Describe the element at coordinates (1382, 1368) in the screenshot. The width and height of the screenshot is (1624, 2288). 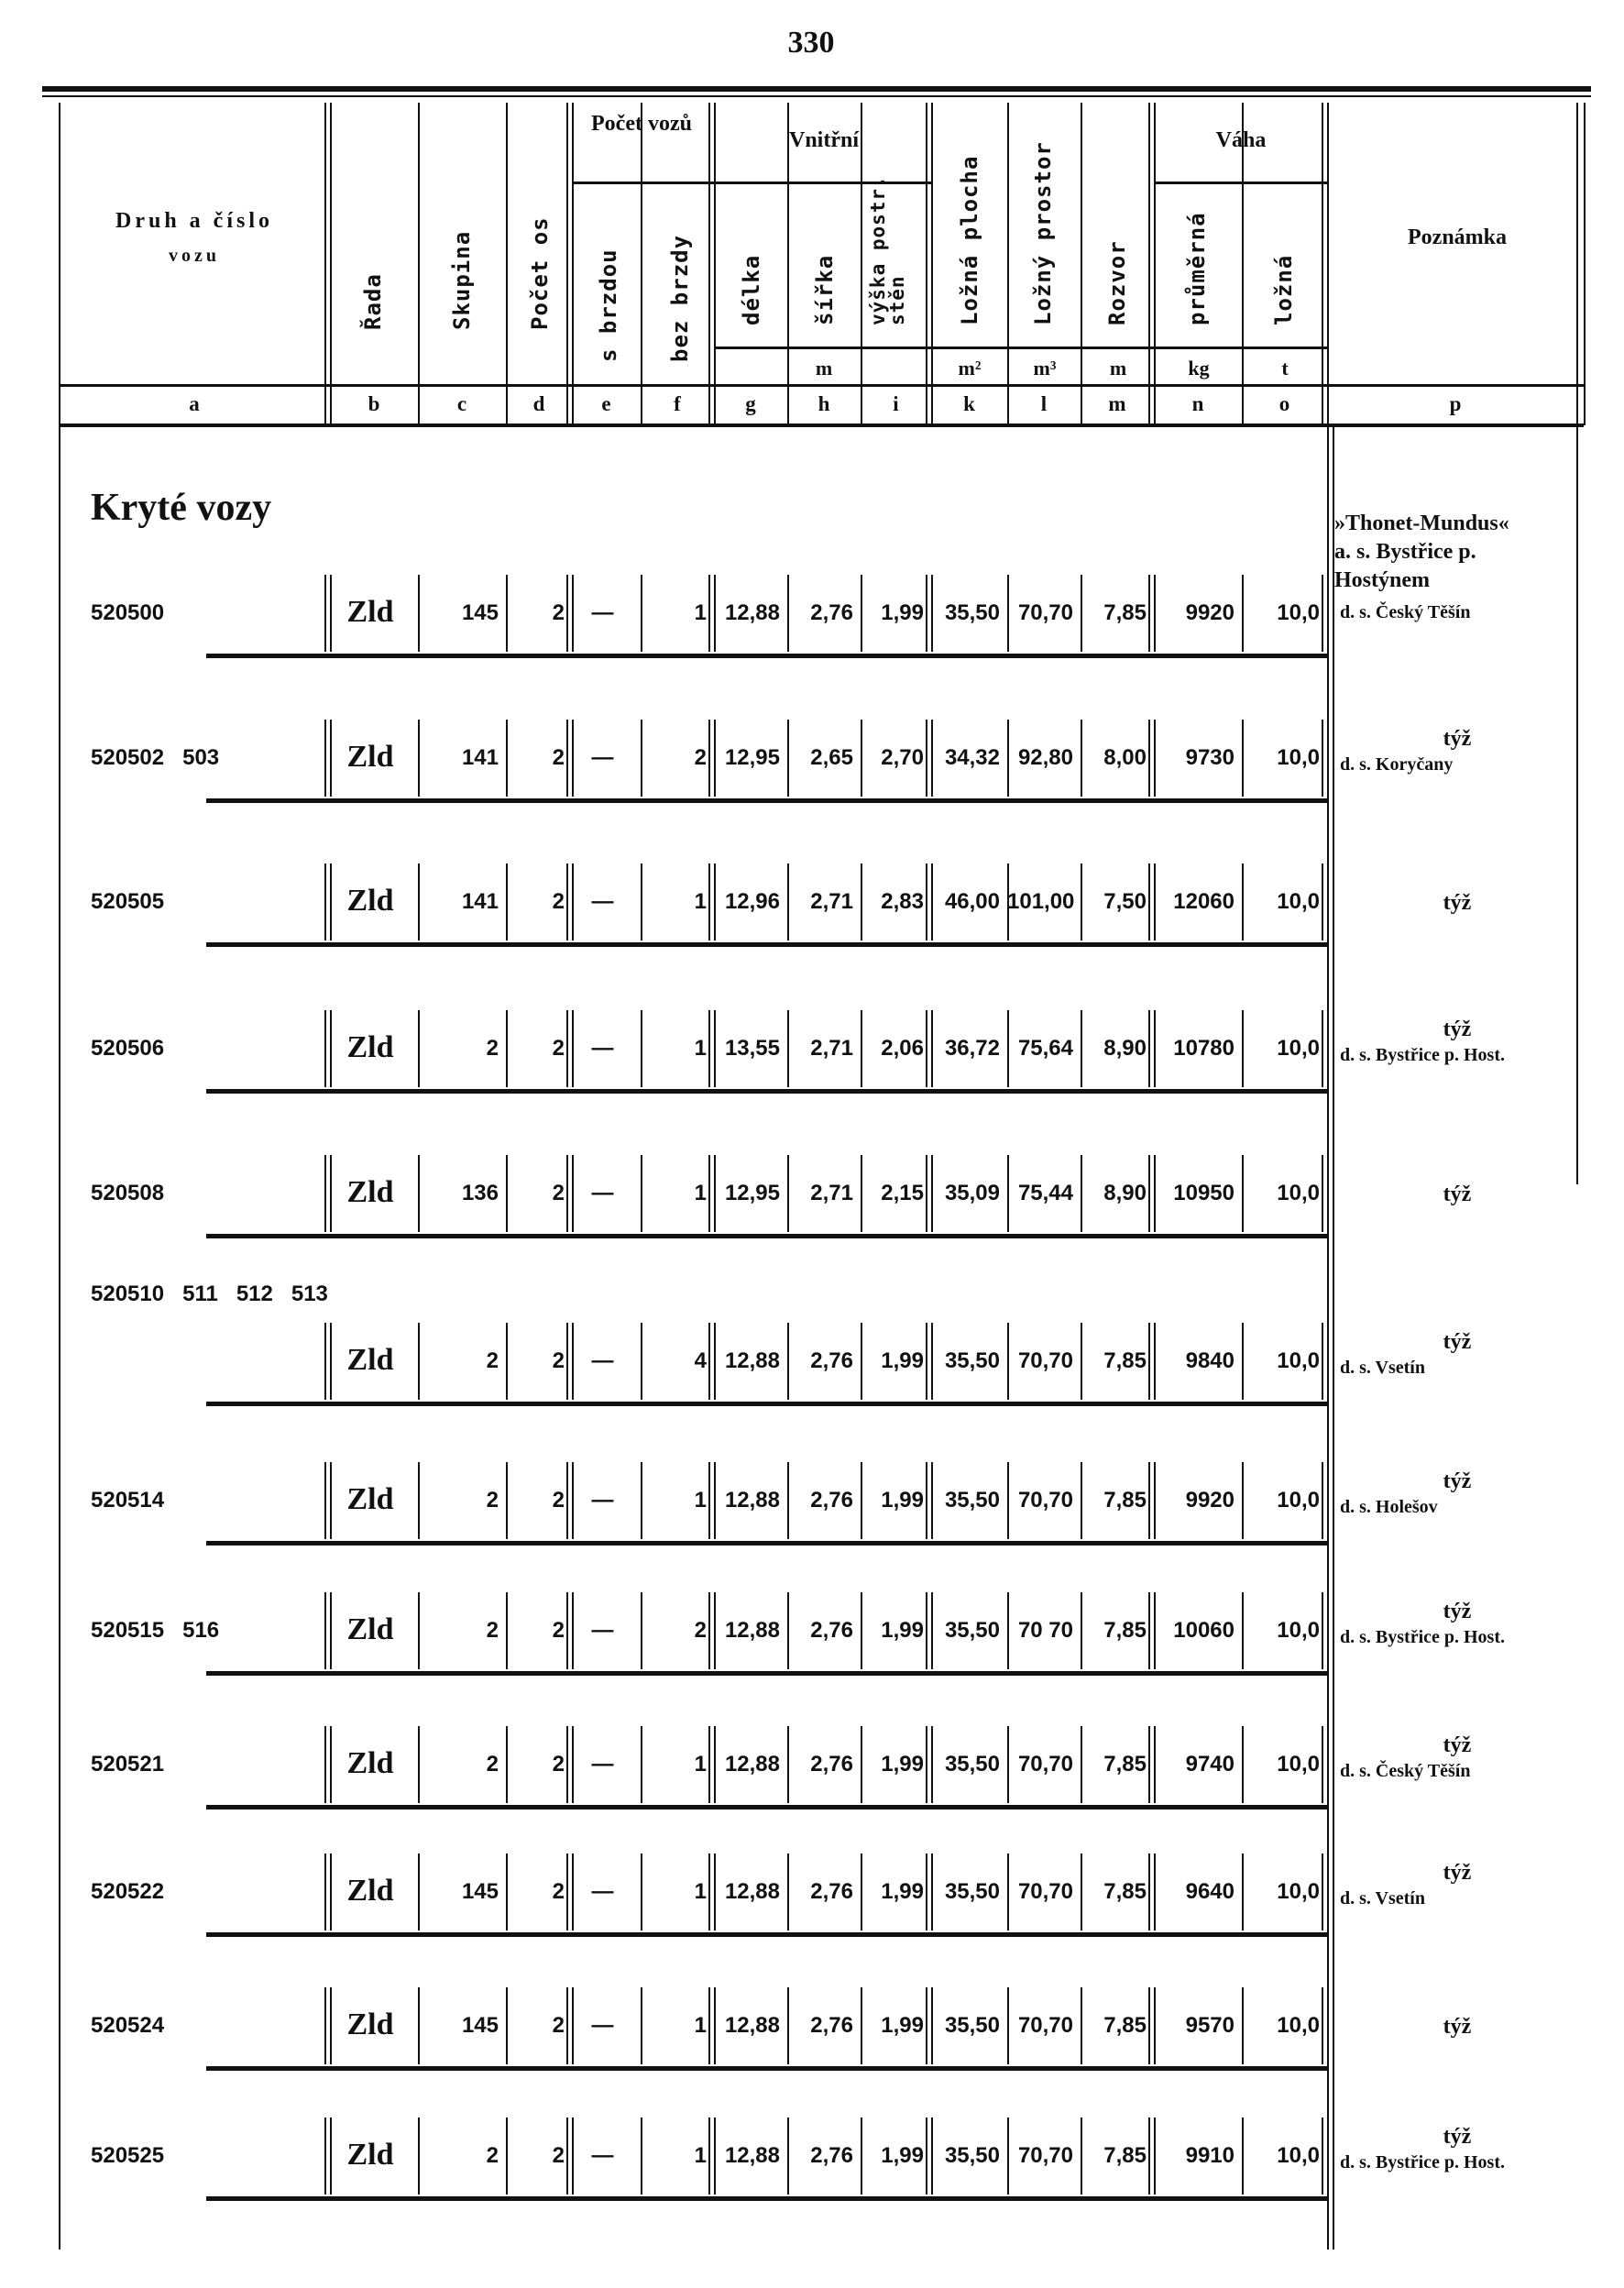
I see `note-depot: d. s. Vsetín` at that location.